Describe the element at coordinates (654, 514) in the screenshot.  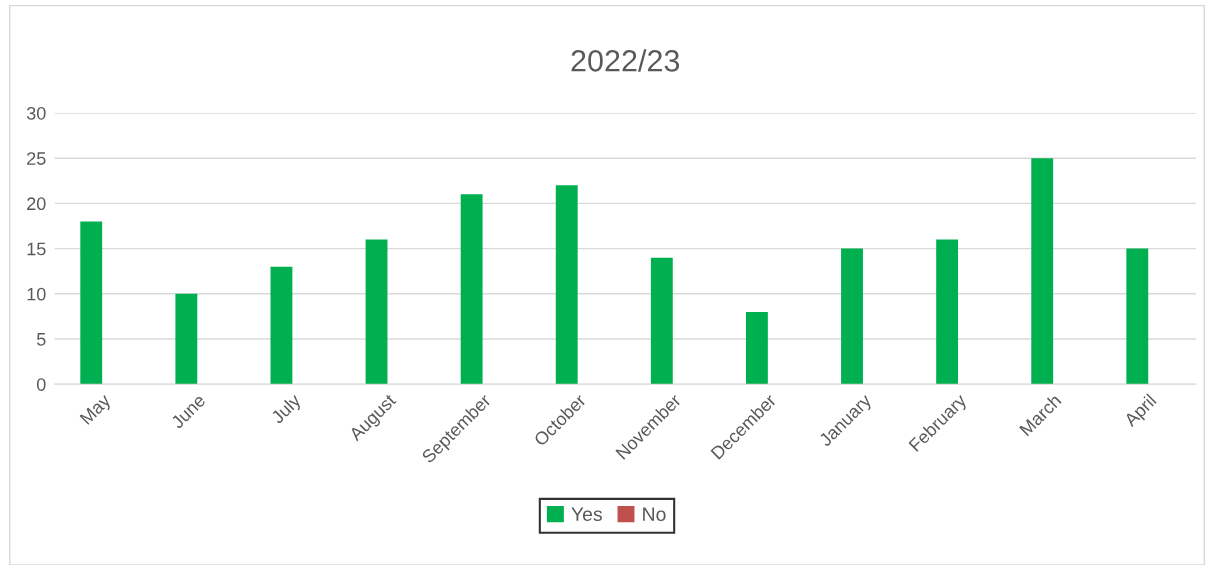
I see `legend-label: No` at that location.